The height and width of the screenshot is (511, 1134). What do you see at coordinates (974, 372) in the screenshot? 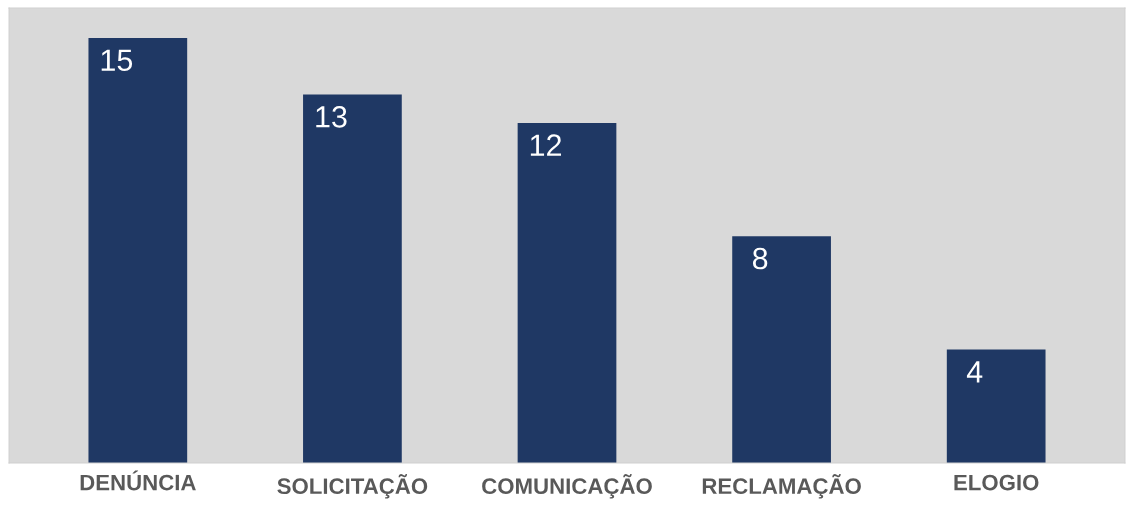
I see `data-label: 4` at bounding box center [974, 372].